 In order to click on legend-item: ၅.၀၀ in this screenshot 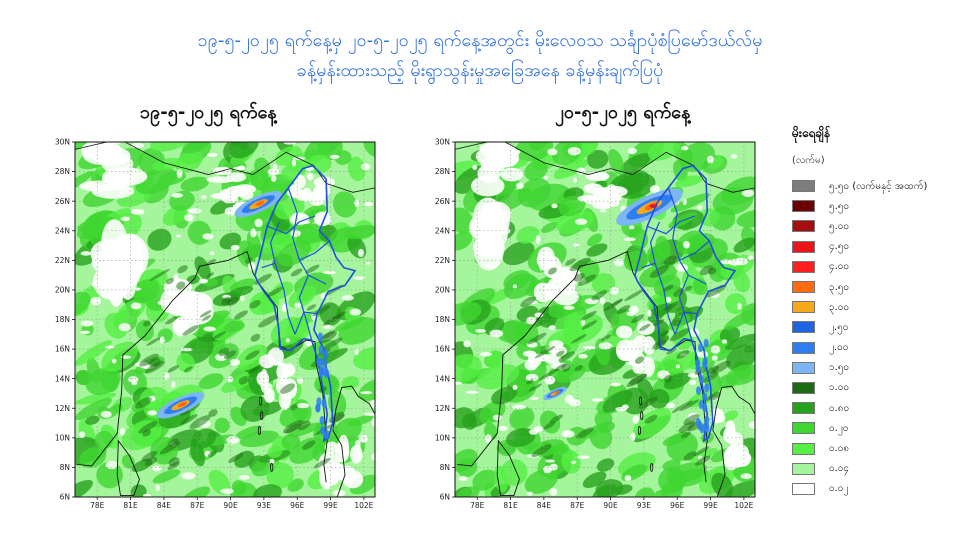, I will do `click(874, 226)`.